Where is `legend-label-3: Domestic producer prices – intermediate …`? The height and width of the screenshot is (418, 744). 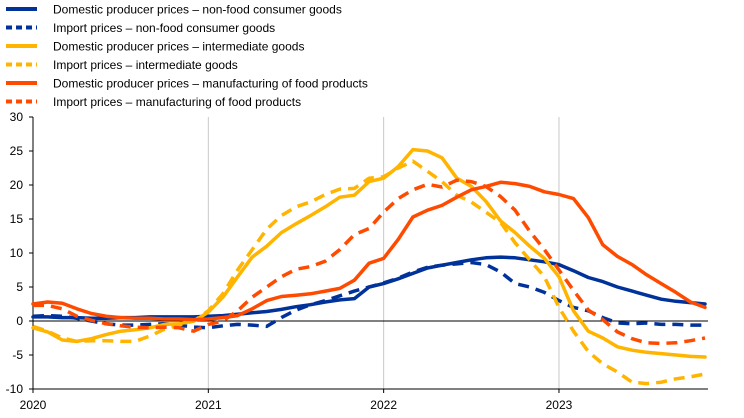
legend-label-3: Domestic producer prices – intermediate … is located at coordinates (178, 47).